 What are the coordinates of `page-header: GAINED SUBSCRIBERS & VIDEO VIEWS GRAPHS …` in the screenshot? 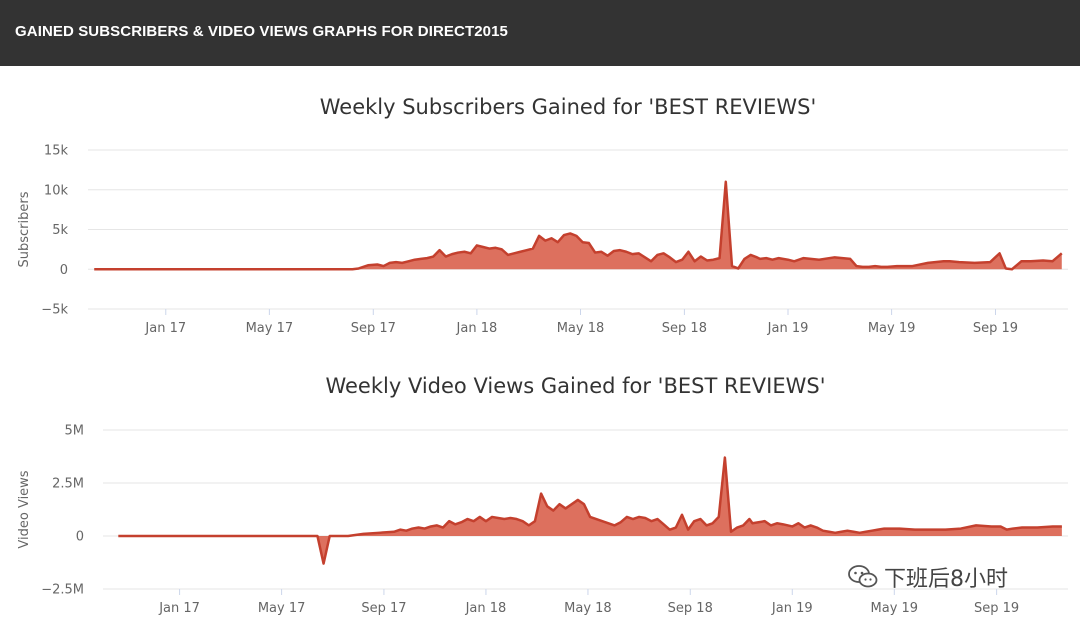 It's located at (540, 33).